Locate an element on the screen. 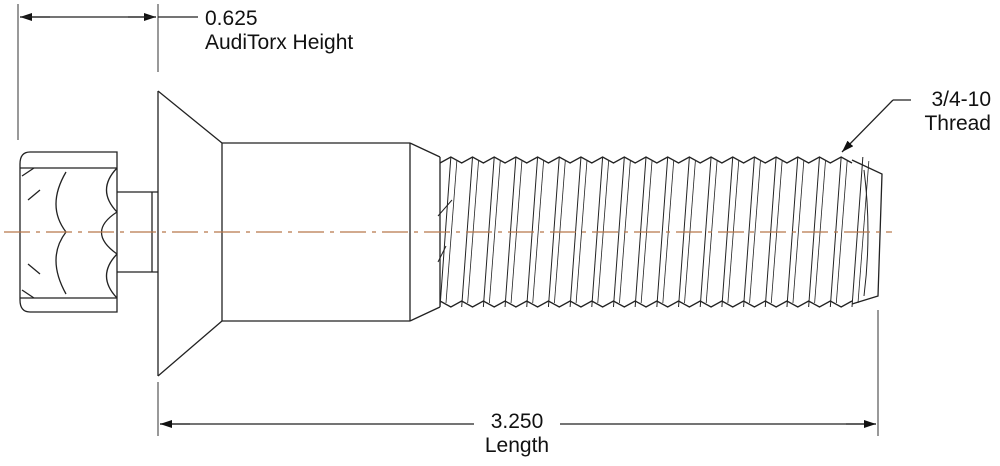 The height and width of the screenshot is (466, 1000). thread-size: 3/4-10 is located at coordinates (961, 99).